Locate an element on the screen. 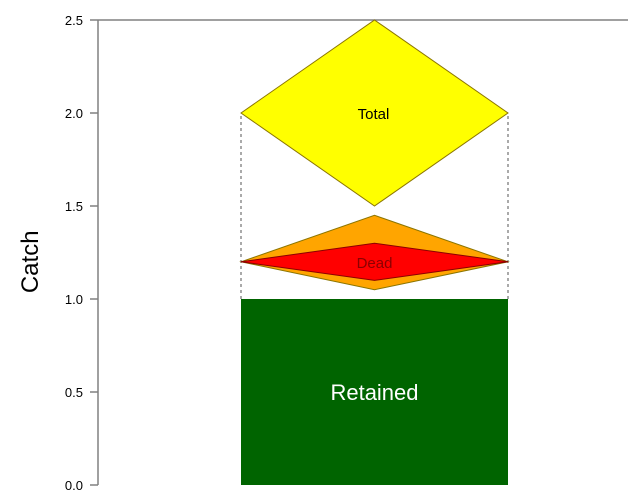 This screenshot has height=495, width=631. dead-inner-diamond is located at coordinates (374, 261).